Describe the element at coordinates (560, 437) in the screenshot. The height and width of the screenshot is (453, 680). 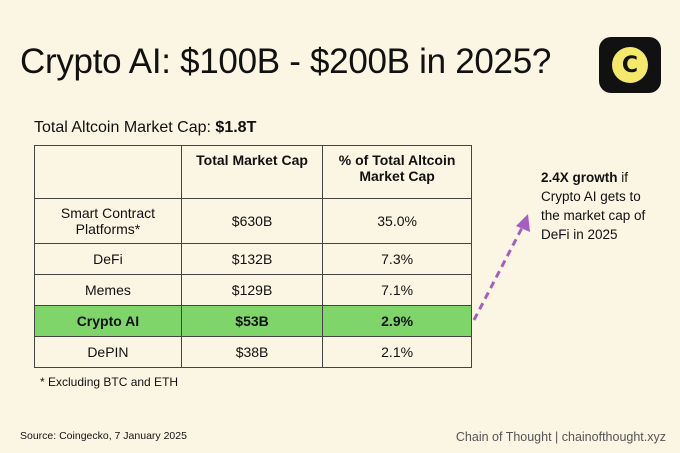
I see `brand-credit: Chain of Thought | chainofthought.xyz` at that location.